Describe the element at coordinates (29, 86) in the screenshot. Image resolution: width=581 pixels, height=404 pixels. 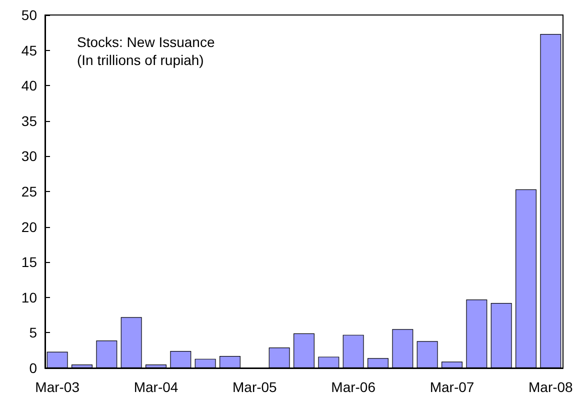
I see `y-tick-label: 40` at that location.